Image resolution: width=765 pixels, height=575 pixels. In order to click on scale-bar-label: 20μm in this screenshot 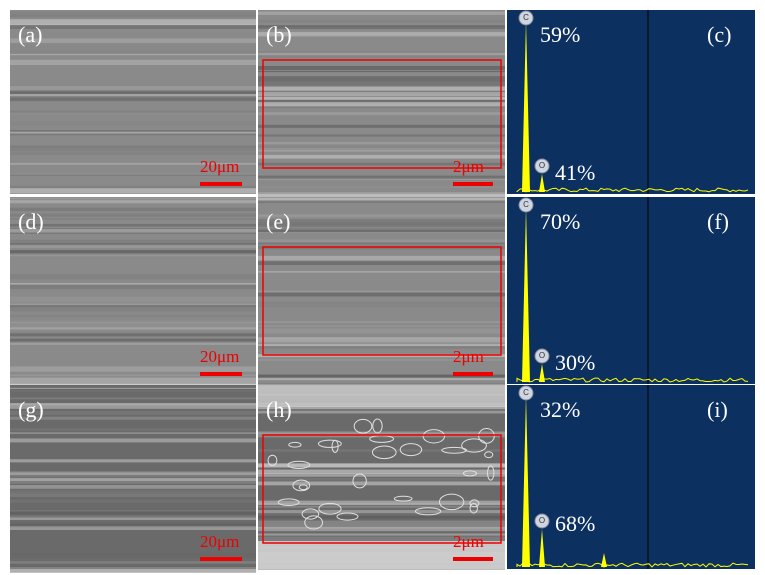, I will do `click(219, 356)`.